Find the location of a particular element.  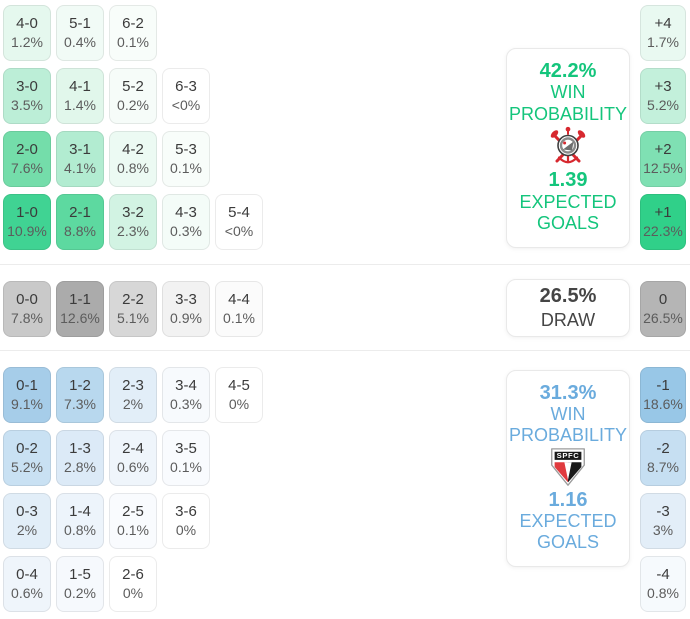

draw-goal-diff-badge: 0 26.5% is located at coordinates (663, 312).